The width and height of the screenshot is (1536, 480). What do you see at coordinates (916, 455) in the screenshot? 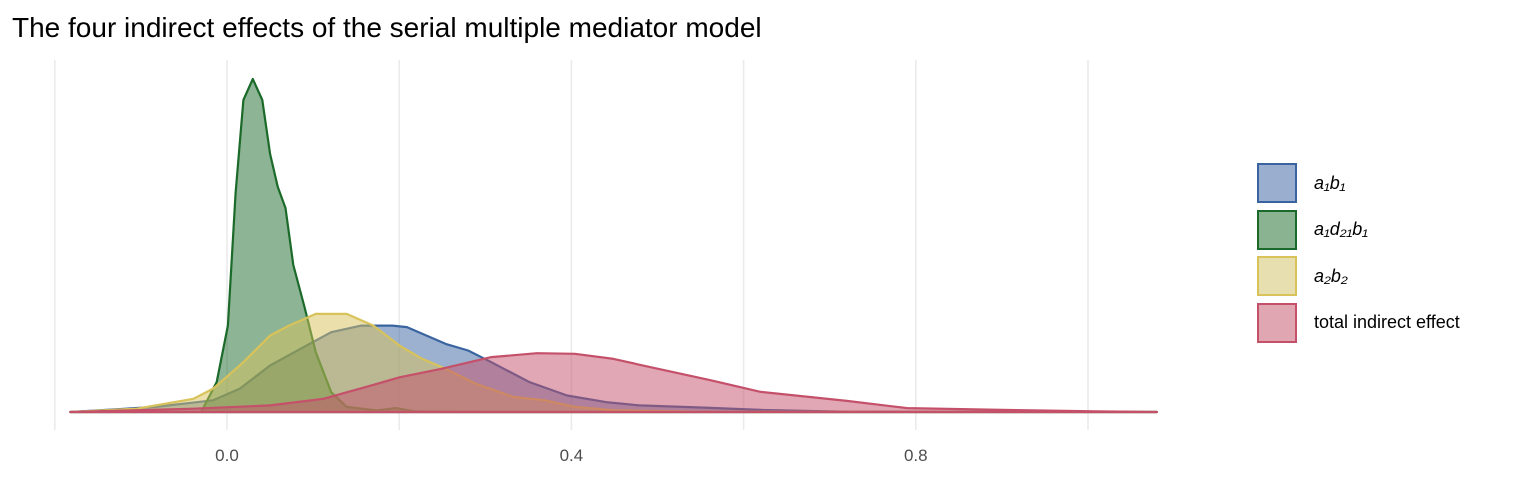
I see `x-tick-label: 0.8` at bounding box center [916, 455].